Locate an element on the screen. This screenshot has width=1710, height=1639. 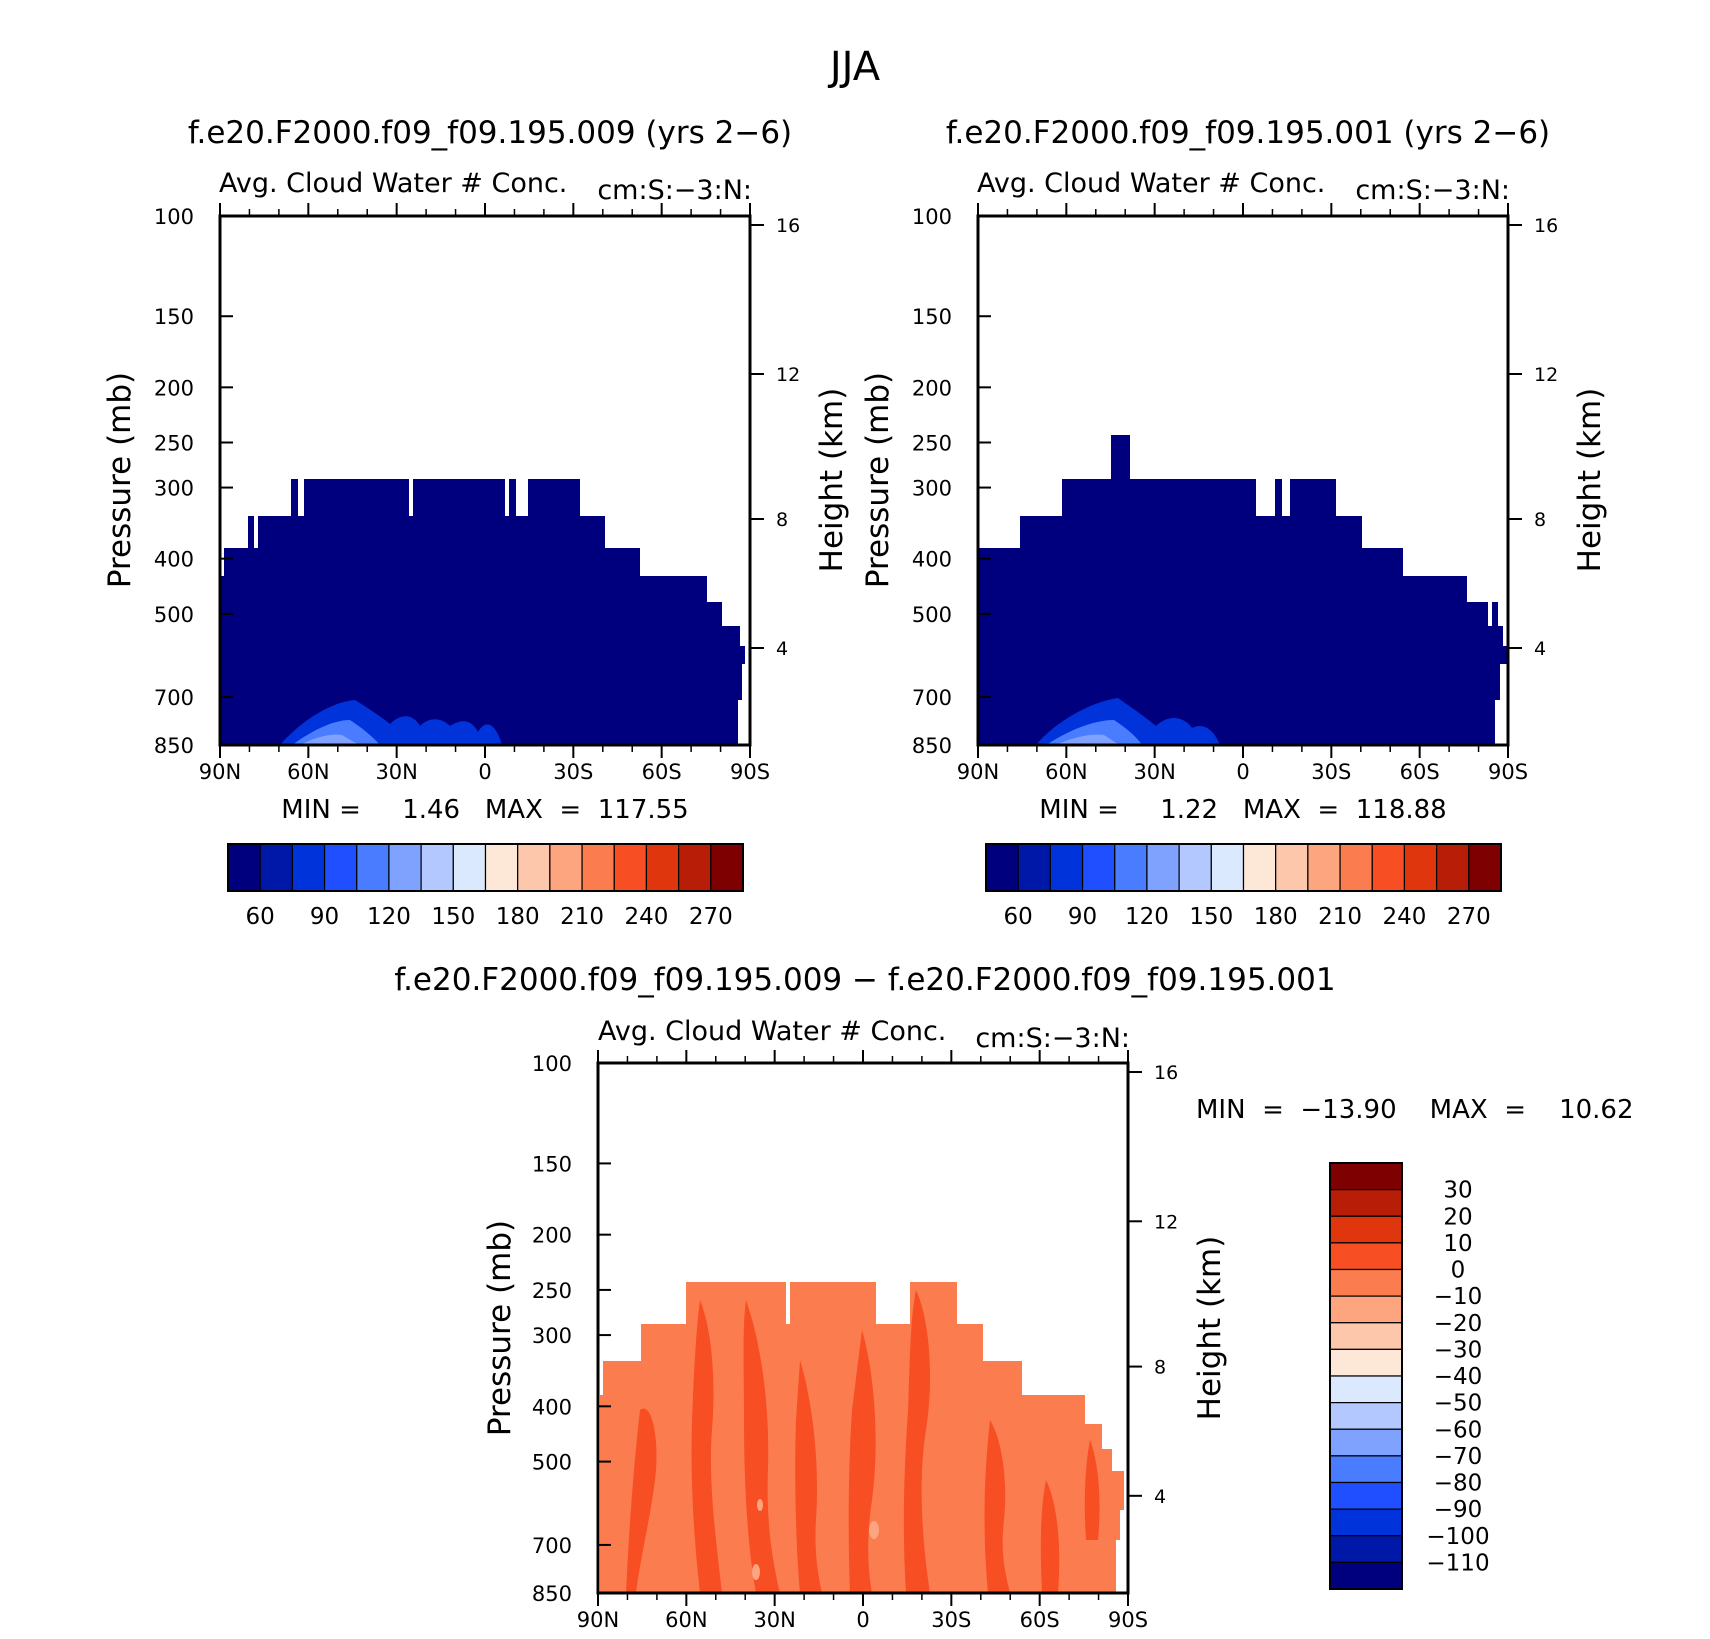
lat-tick-label: 30N is located at coordinates (774, 1620).